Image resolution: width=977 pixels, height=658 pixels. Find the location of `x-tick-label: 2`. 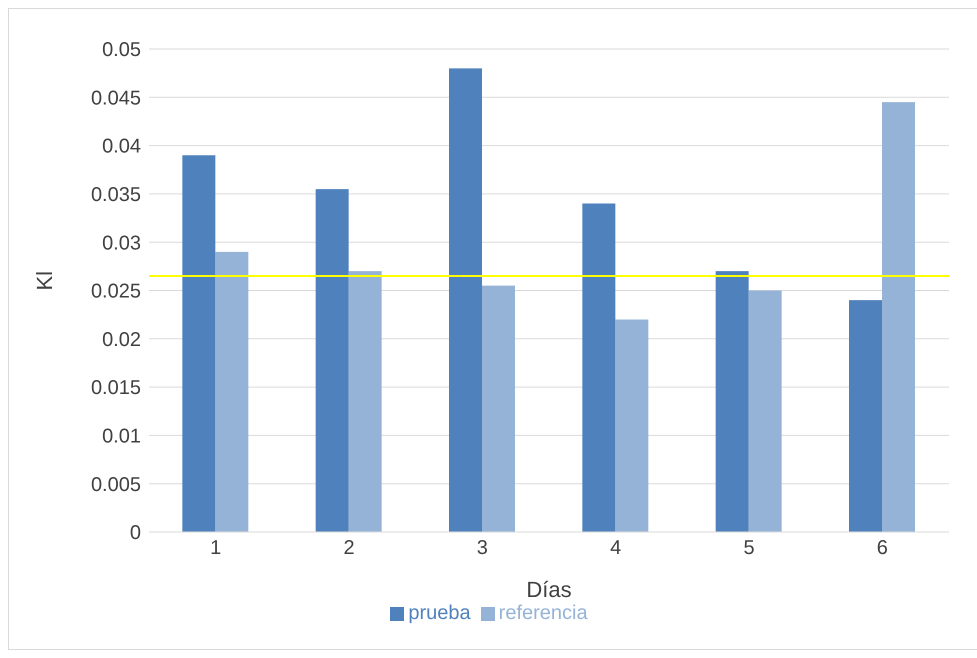

x-tick-label: 2 is located at coordinates (349, 548).